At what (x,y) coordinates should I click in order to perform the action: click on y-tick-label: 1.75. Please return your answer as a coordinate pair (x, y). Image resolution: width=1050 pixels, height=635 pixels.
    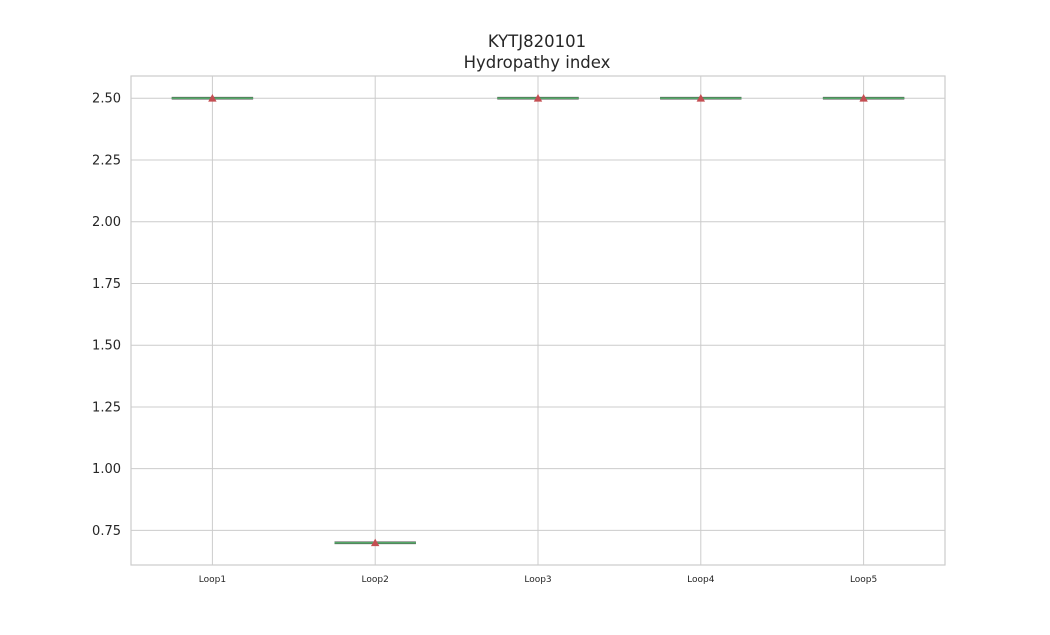
    Looking at the image, I should click on (106, 284).